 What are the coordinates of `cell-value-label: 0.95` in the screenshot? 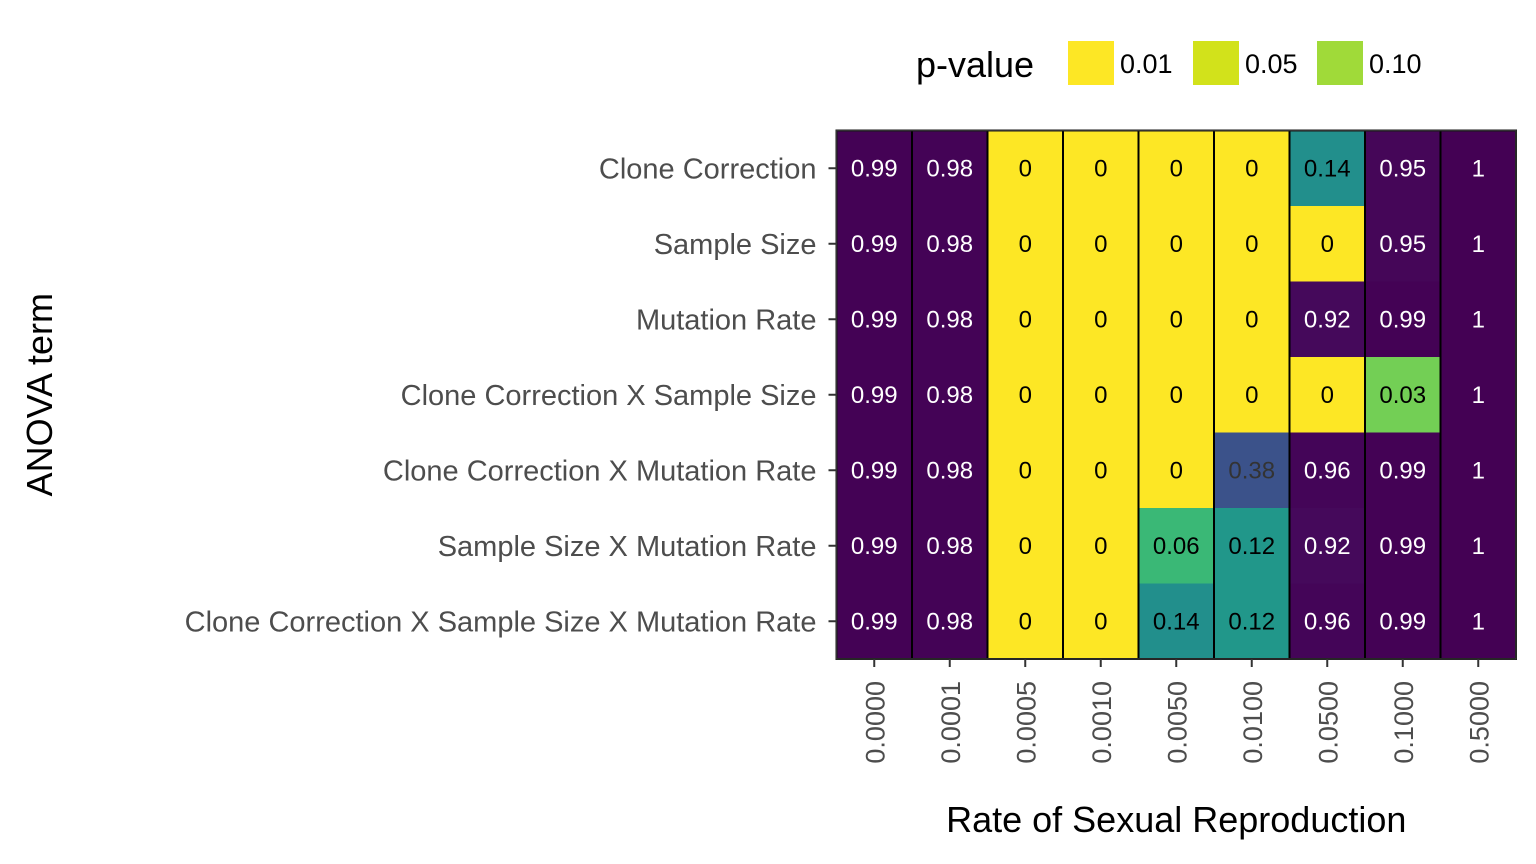 It's located at (1402, 168).